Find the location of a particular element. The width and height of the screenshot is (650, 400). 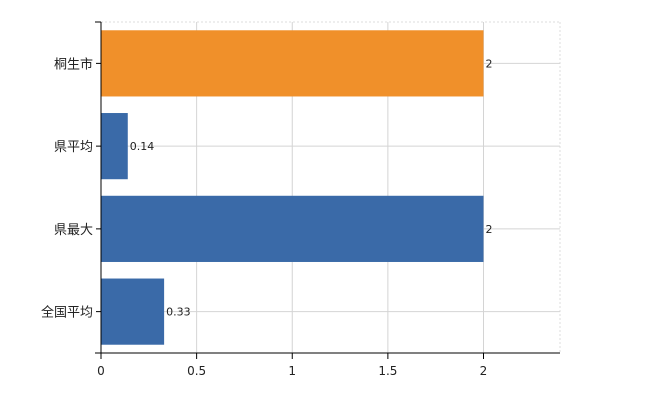

x-tick-labels: 0 0.5 1 1.5 2 is located at coordinates (292, 371).